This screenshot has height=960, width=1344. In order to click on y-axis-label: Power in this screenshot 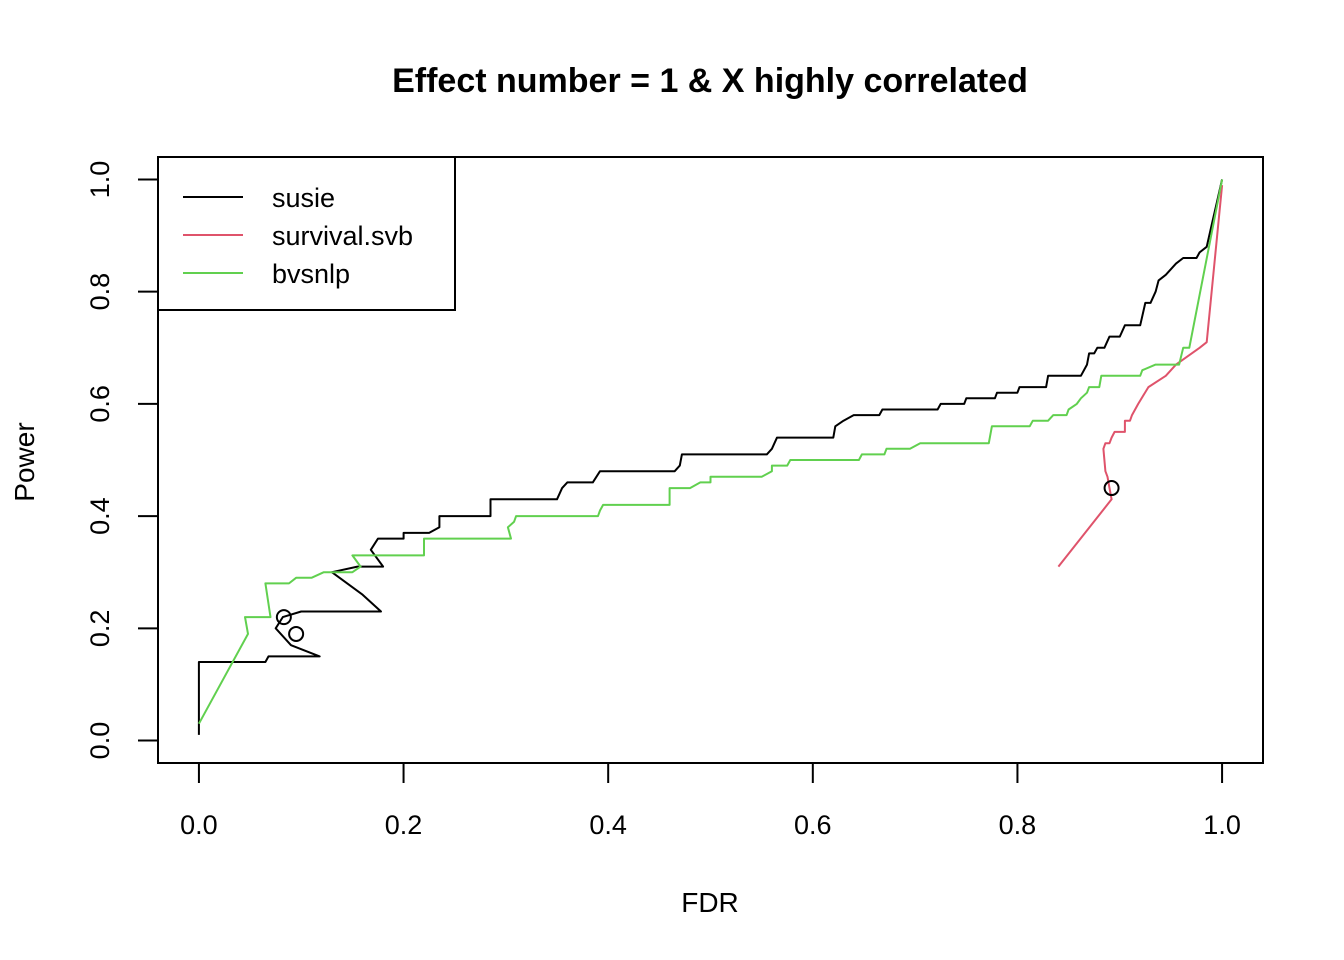, I will do `click(24, 461)`.